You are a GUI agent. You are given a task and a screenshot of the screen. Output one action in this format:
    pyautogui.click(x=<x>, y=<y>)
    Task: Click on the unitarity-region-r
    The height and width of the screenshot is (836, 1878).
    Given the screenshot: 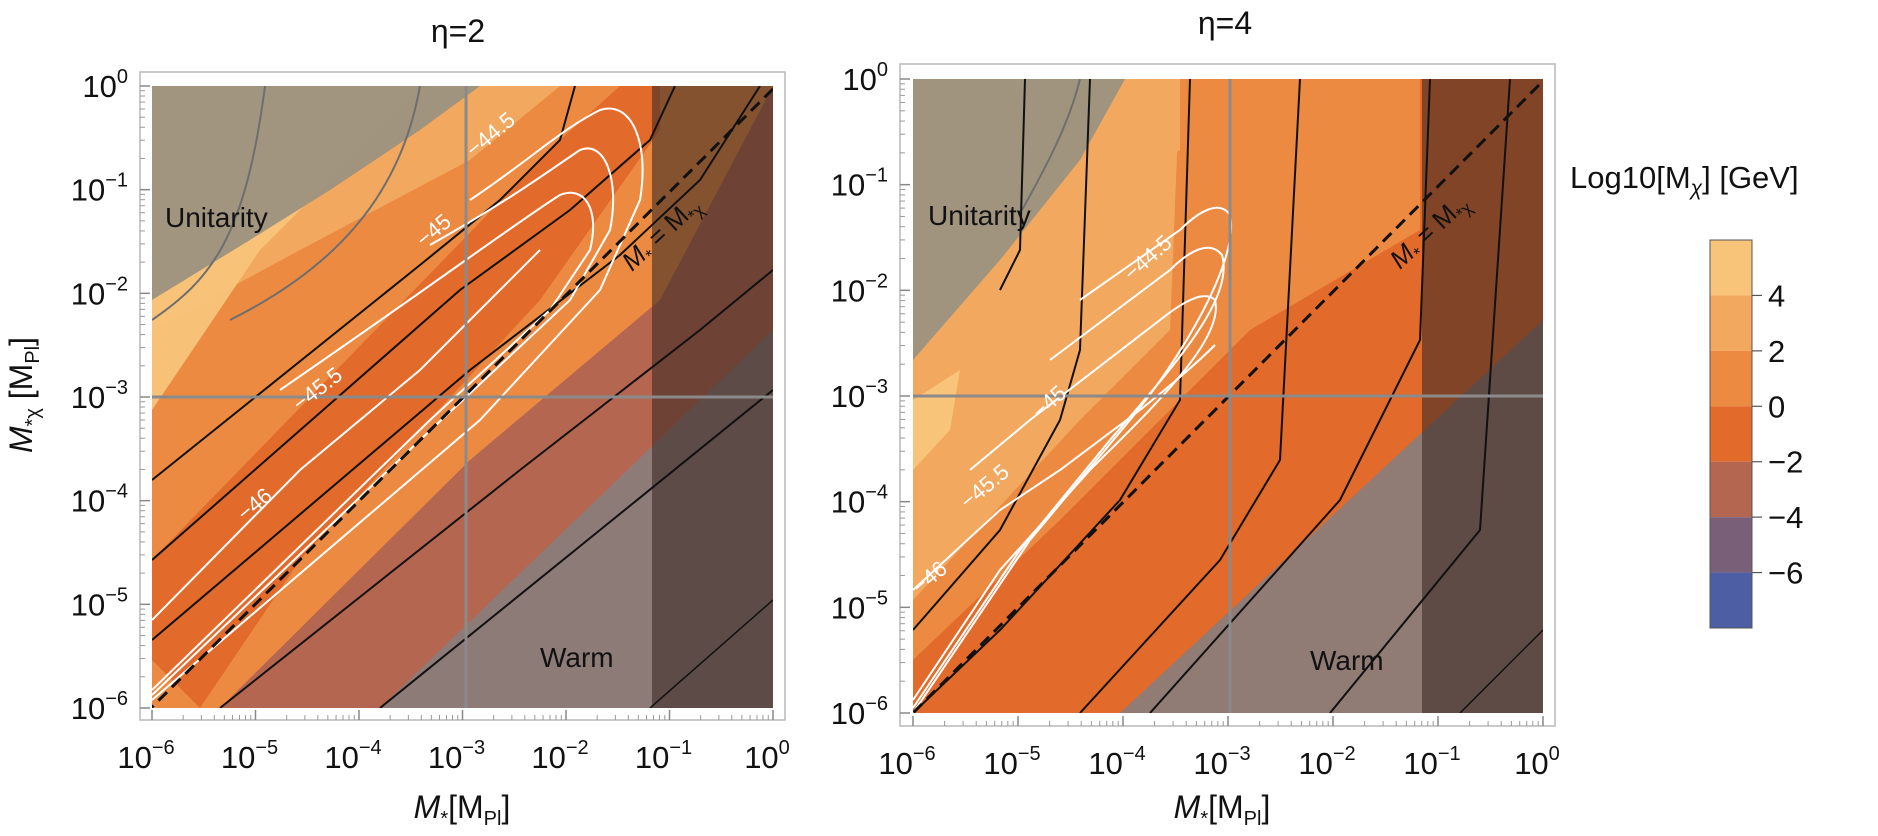 What is the action you would take?
    pyautogui.click(x=1019, y=219)
    